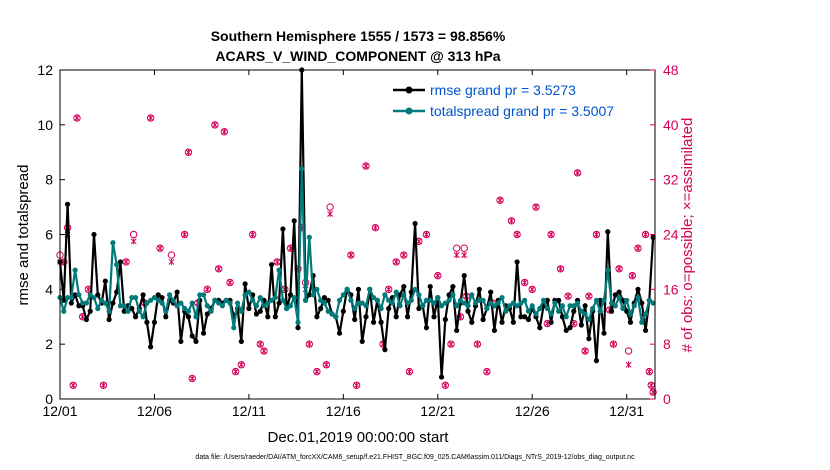 Image resolution: width=830 pixels, height=470 pixels. Describe the element at coordinates (49, 289) in the screenshot. I see `y-left-tick-label: 4` at that location.